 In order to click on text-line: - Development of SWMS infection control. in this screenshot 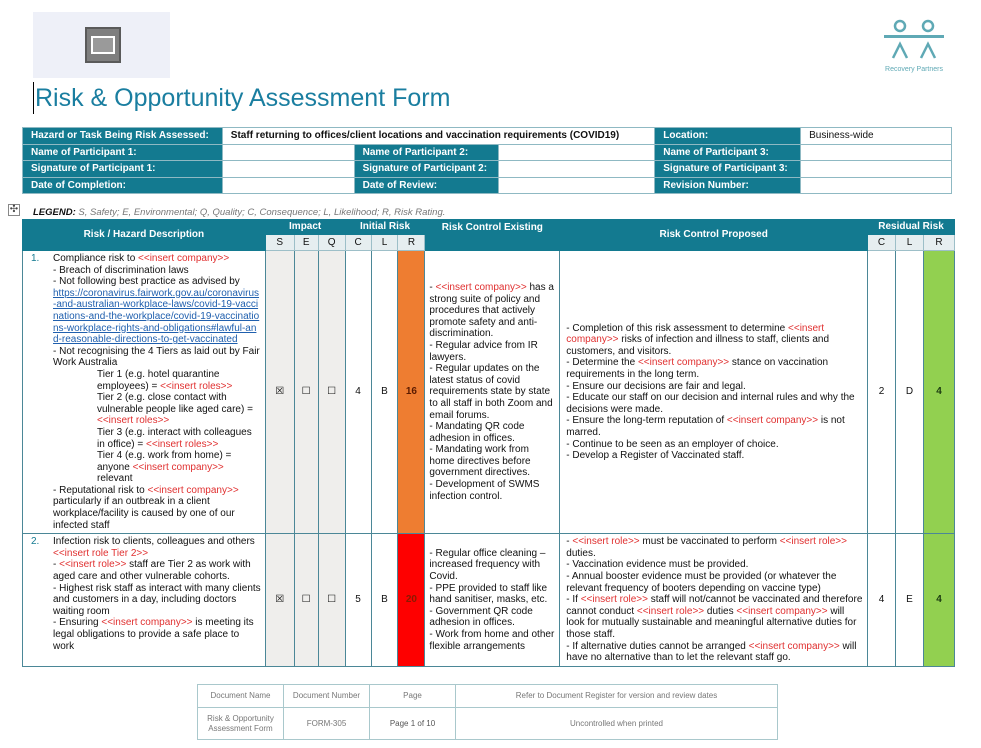, I will do `click(492, 490)`.